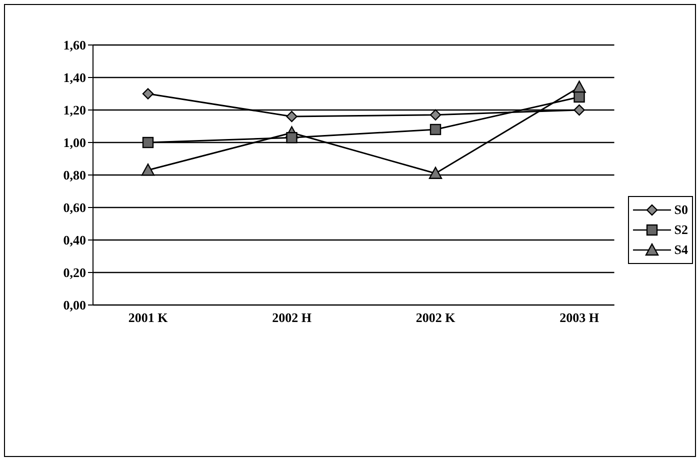  Describe the element at coordinates (74, 208) in the screenshot. I see `y-tick-label: 0,60` at that location.